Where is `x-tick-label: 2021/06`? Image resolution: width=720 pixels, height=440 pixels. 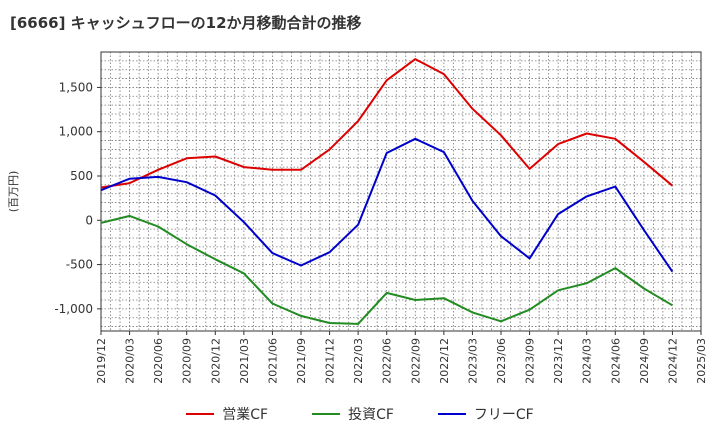
x-tick-label: 2021/06 is located at coordinates (272, 361).